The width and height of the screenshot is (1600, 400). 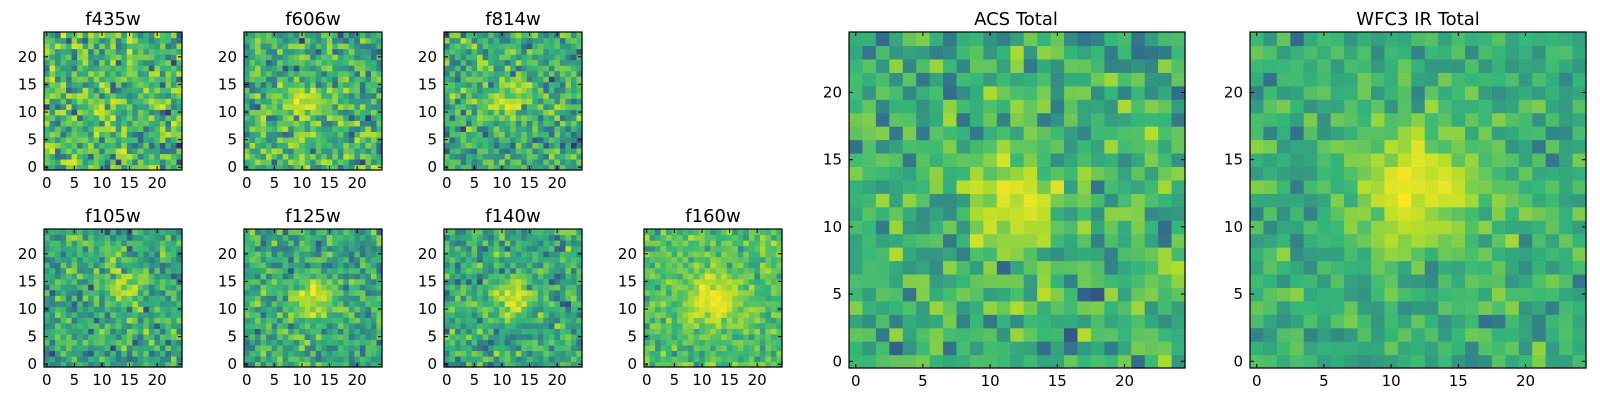 I want to click on x-tick-label: 0, so click(x=47, y=183).